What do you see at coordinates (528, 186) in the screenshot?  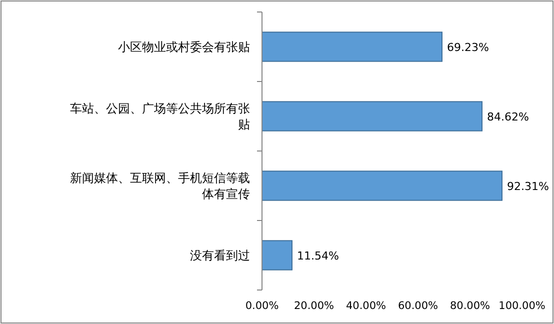 I see `data-label: 92.31%` at bounding box center [528, 186].